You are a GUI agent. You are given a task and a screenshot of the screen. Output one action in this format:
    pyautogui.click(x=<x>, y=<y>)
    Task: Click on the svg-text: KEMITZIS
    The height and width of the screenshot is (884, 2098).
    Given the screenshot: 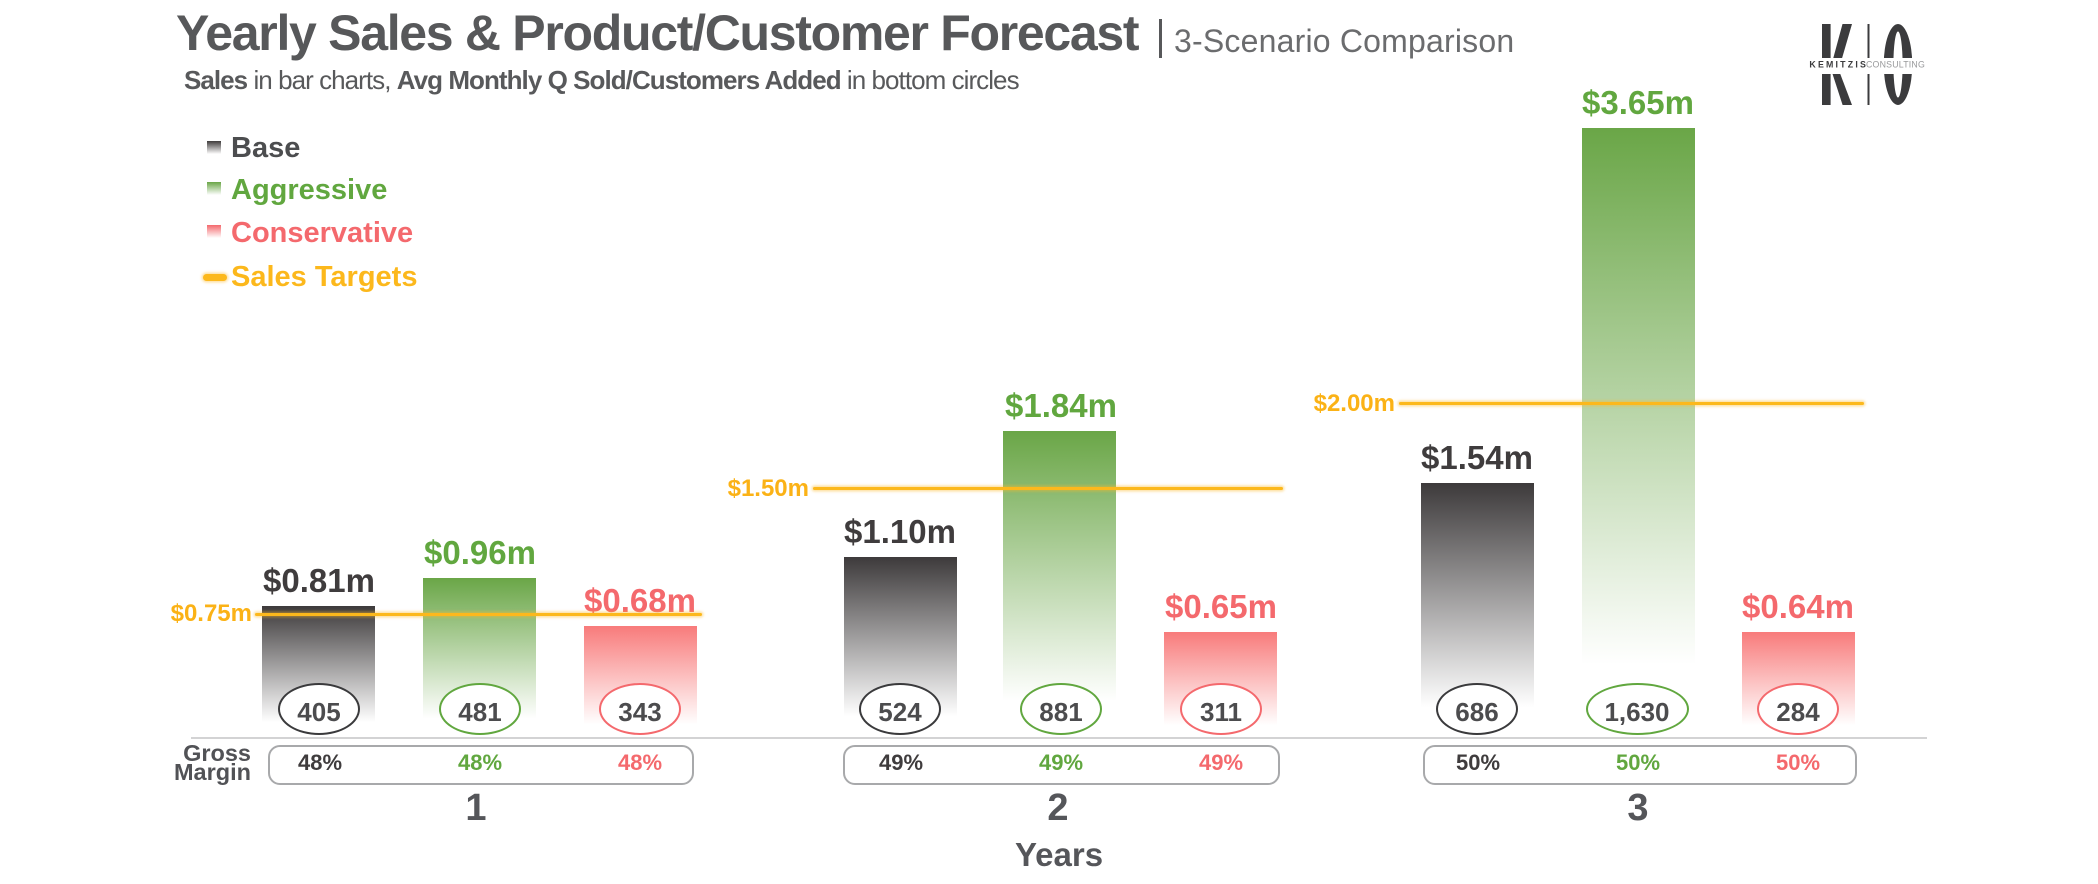 What is the action you would take?
    pyautogui.click(x=1838, y=65)
    